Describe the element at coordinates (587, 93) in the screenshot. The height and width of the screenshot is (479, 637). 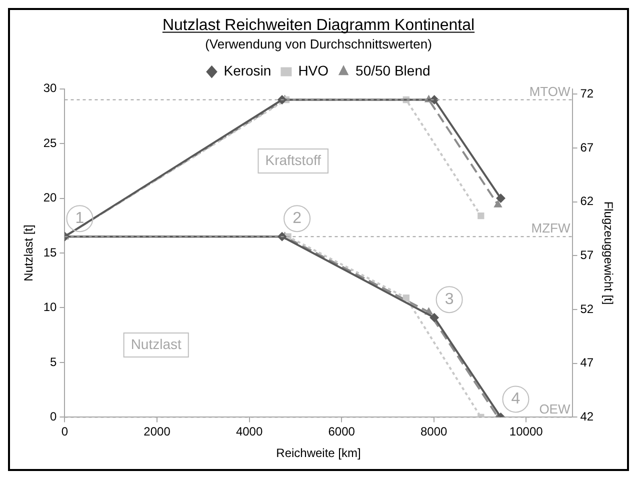
I see `y2-tick-label: 72` at that location.